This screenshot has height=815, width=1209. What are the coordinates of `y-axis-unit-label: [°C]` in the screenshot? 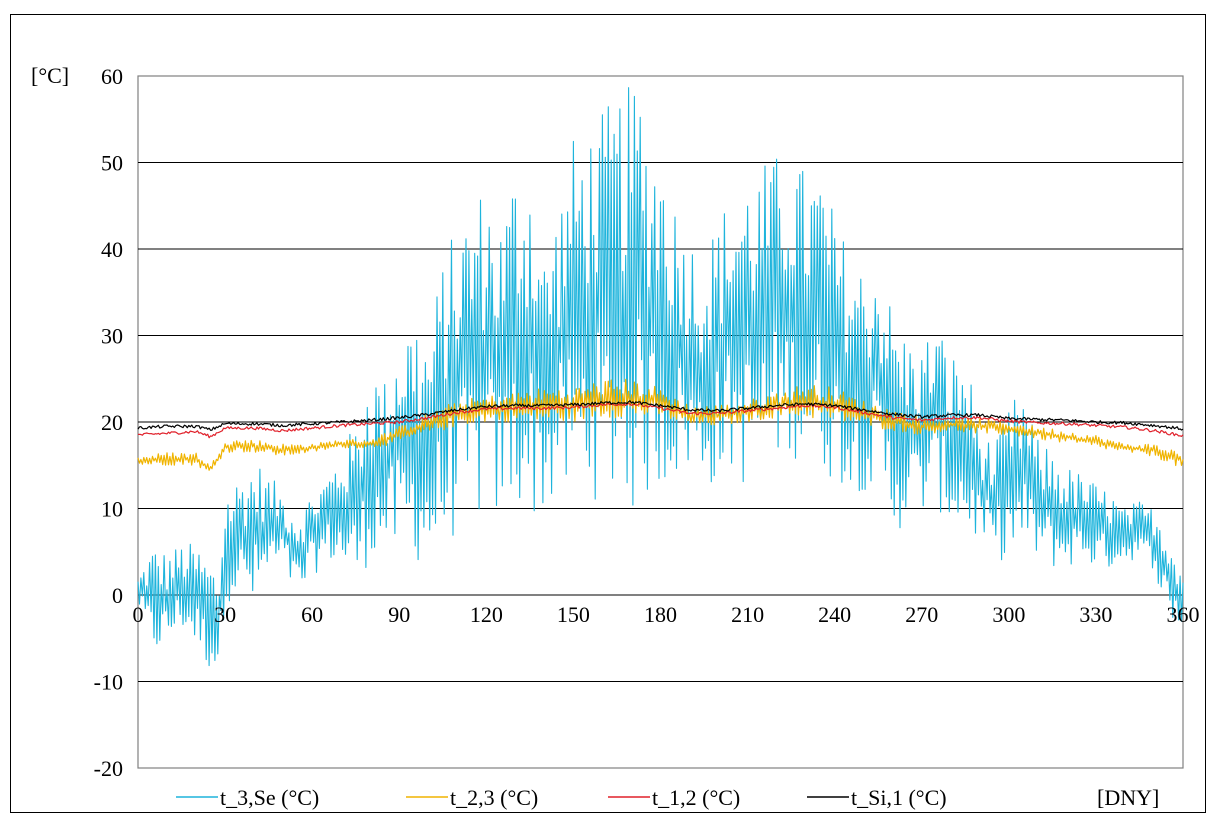 It's located at (50, 75).